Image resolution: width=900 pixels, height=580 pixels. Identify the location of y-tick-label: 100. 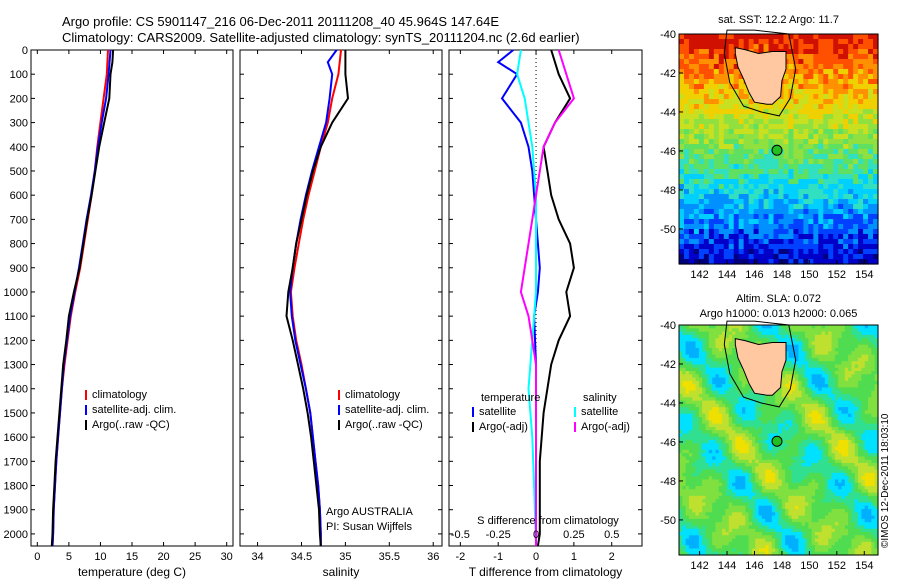
(19, 75).